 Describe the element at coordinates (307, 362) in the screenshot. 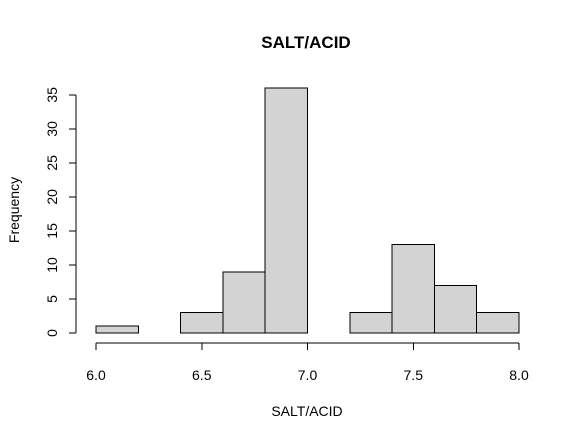

I see `x-axis: 6.0 6.5 7.0 7.5 8.0` at that location.